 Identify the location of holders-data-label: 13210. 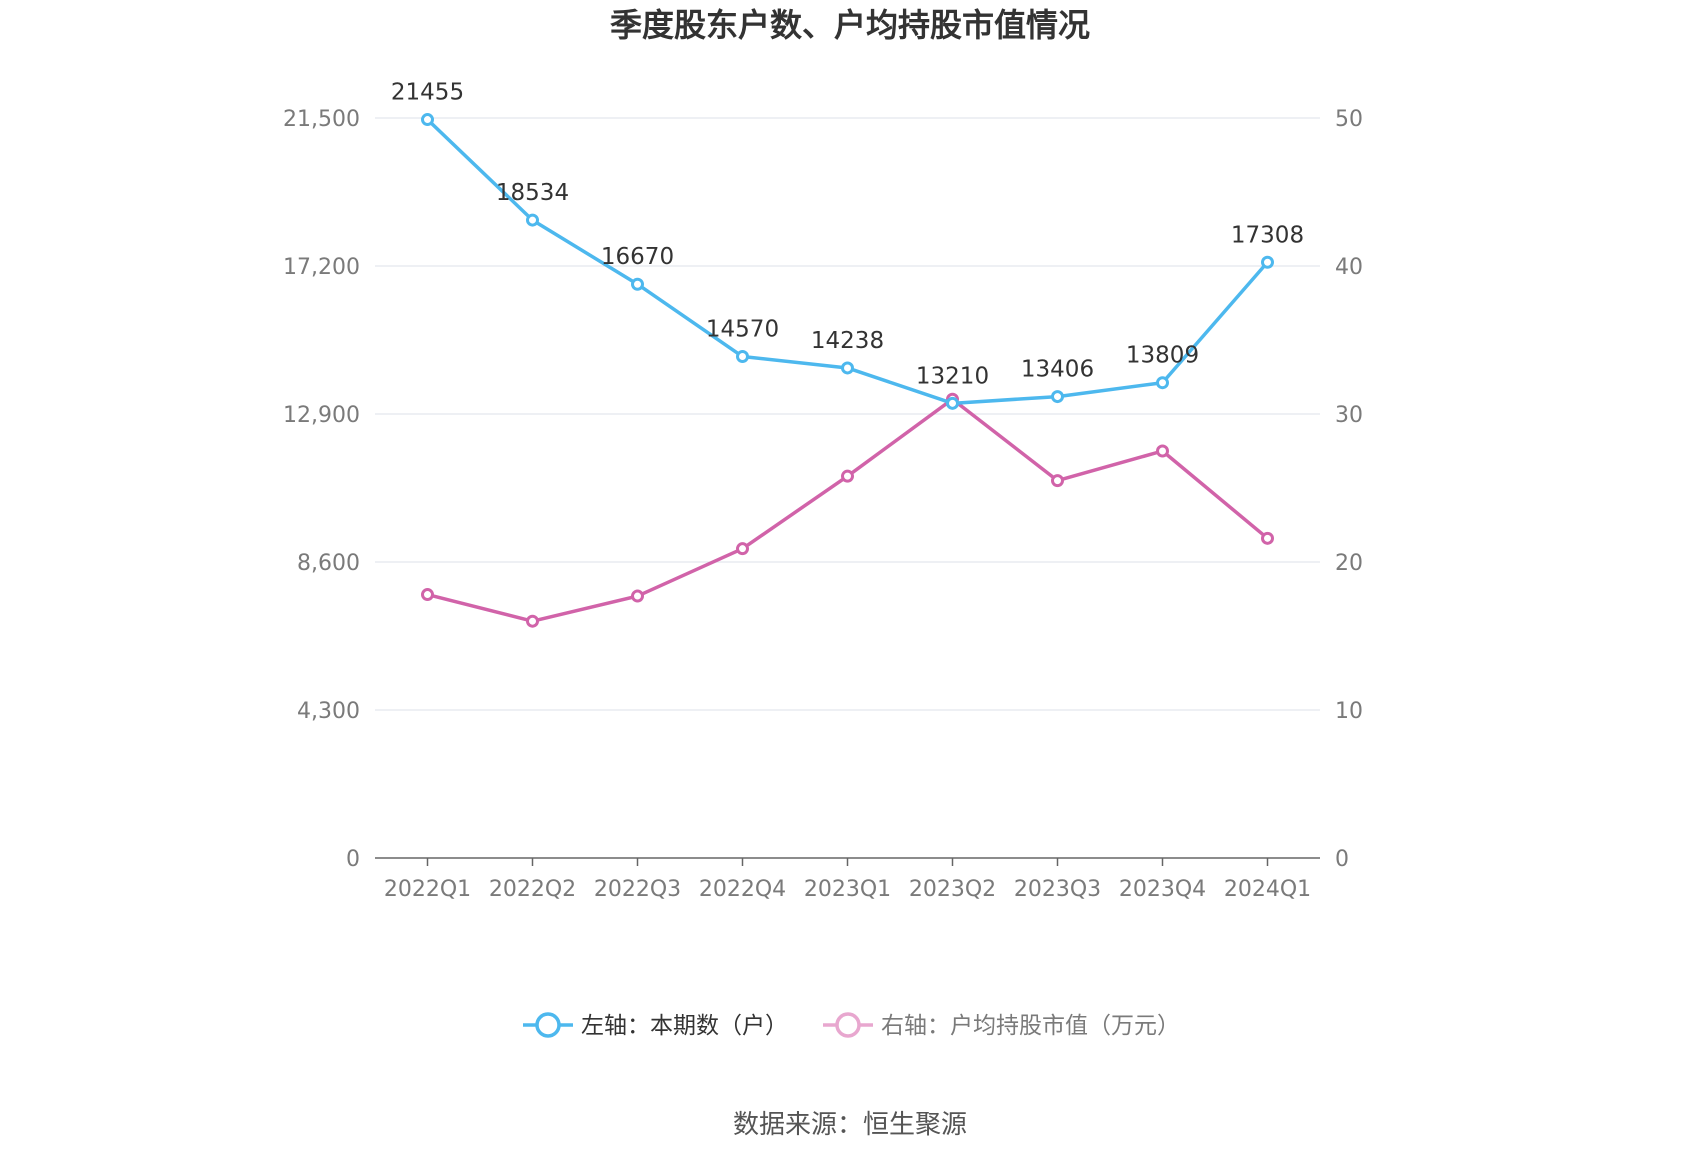
(952, 376).